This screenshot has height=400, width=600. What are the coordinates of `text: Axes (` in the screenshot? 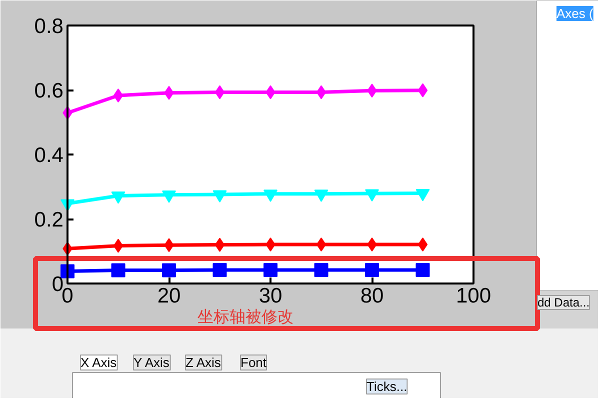 It's located at (575, 13).